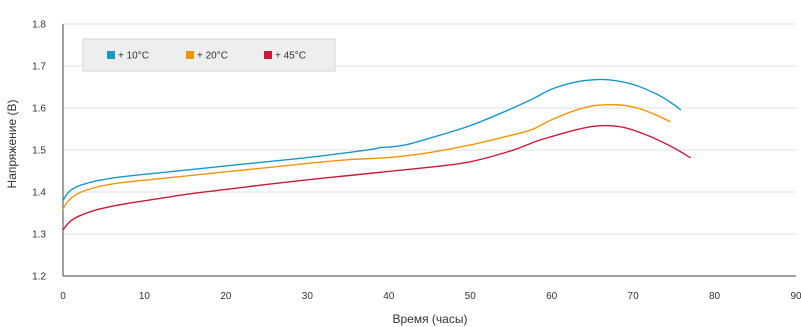 Image resolution: width=801 pixels, height=327 pixels. I want to click on y-tick-label: 1.6, so click(39, 109).